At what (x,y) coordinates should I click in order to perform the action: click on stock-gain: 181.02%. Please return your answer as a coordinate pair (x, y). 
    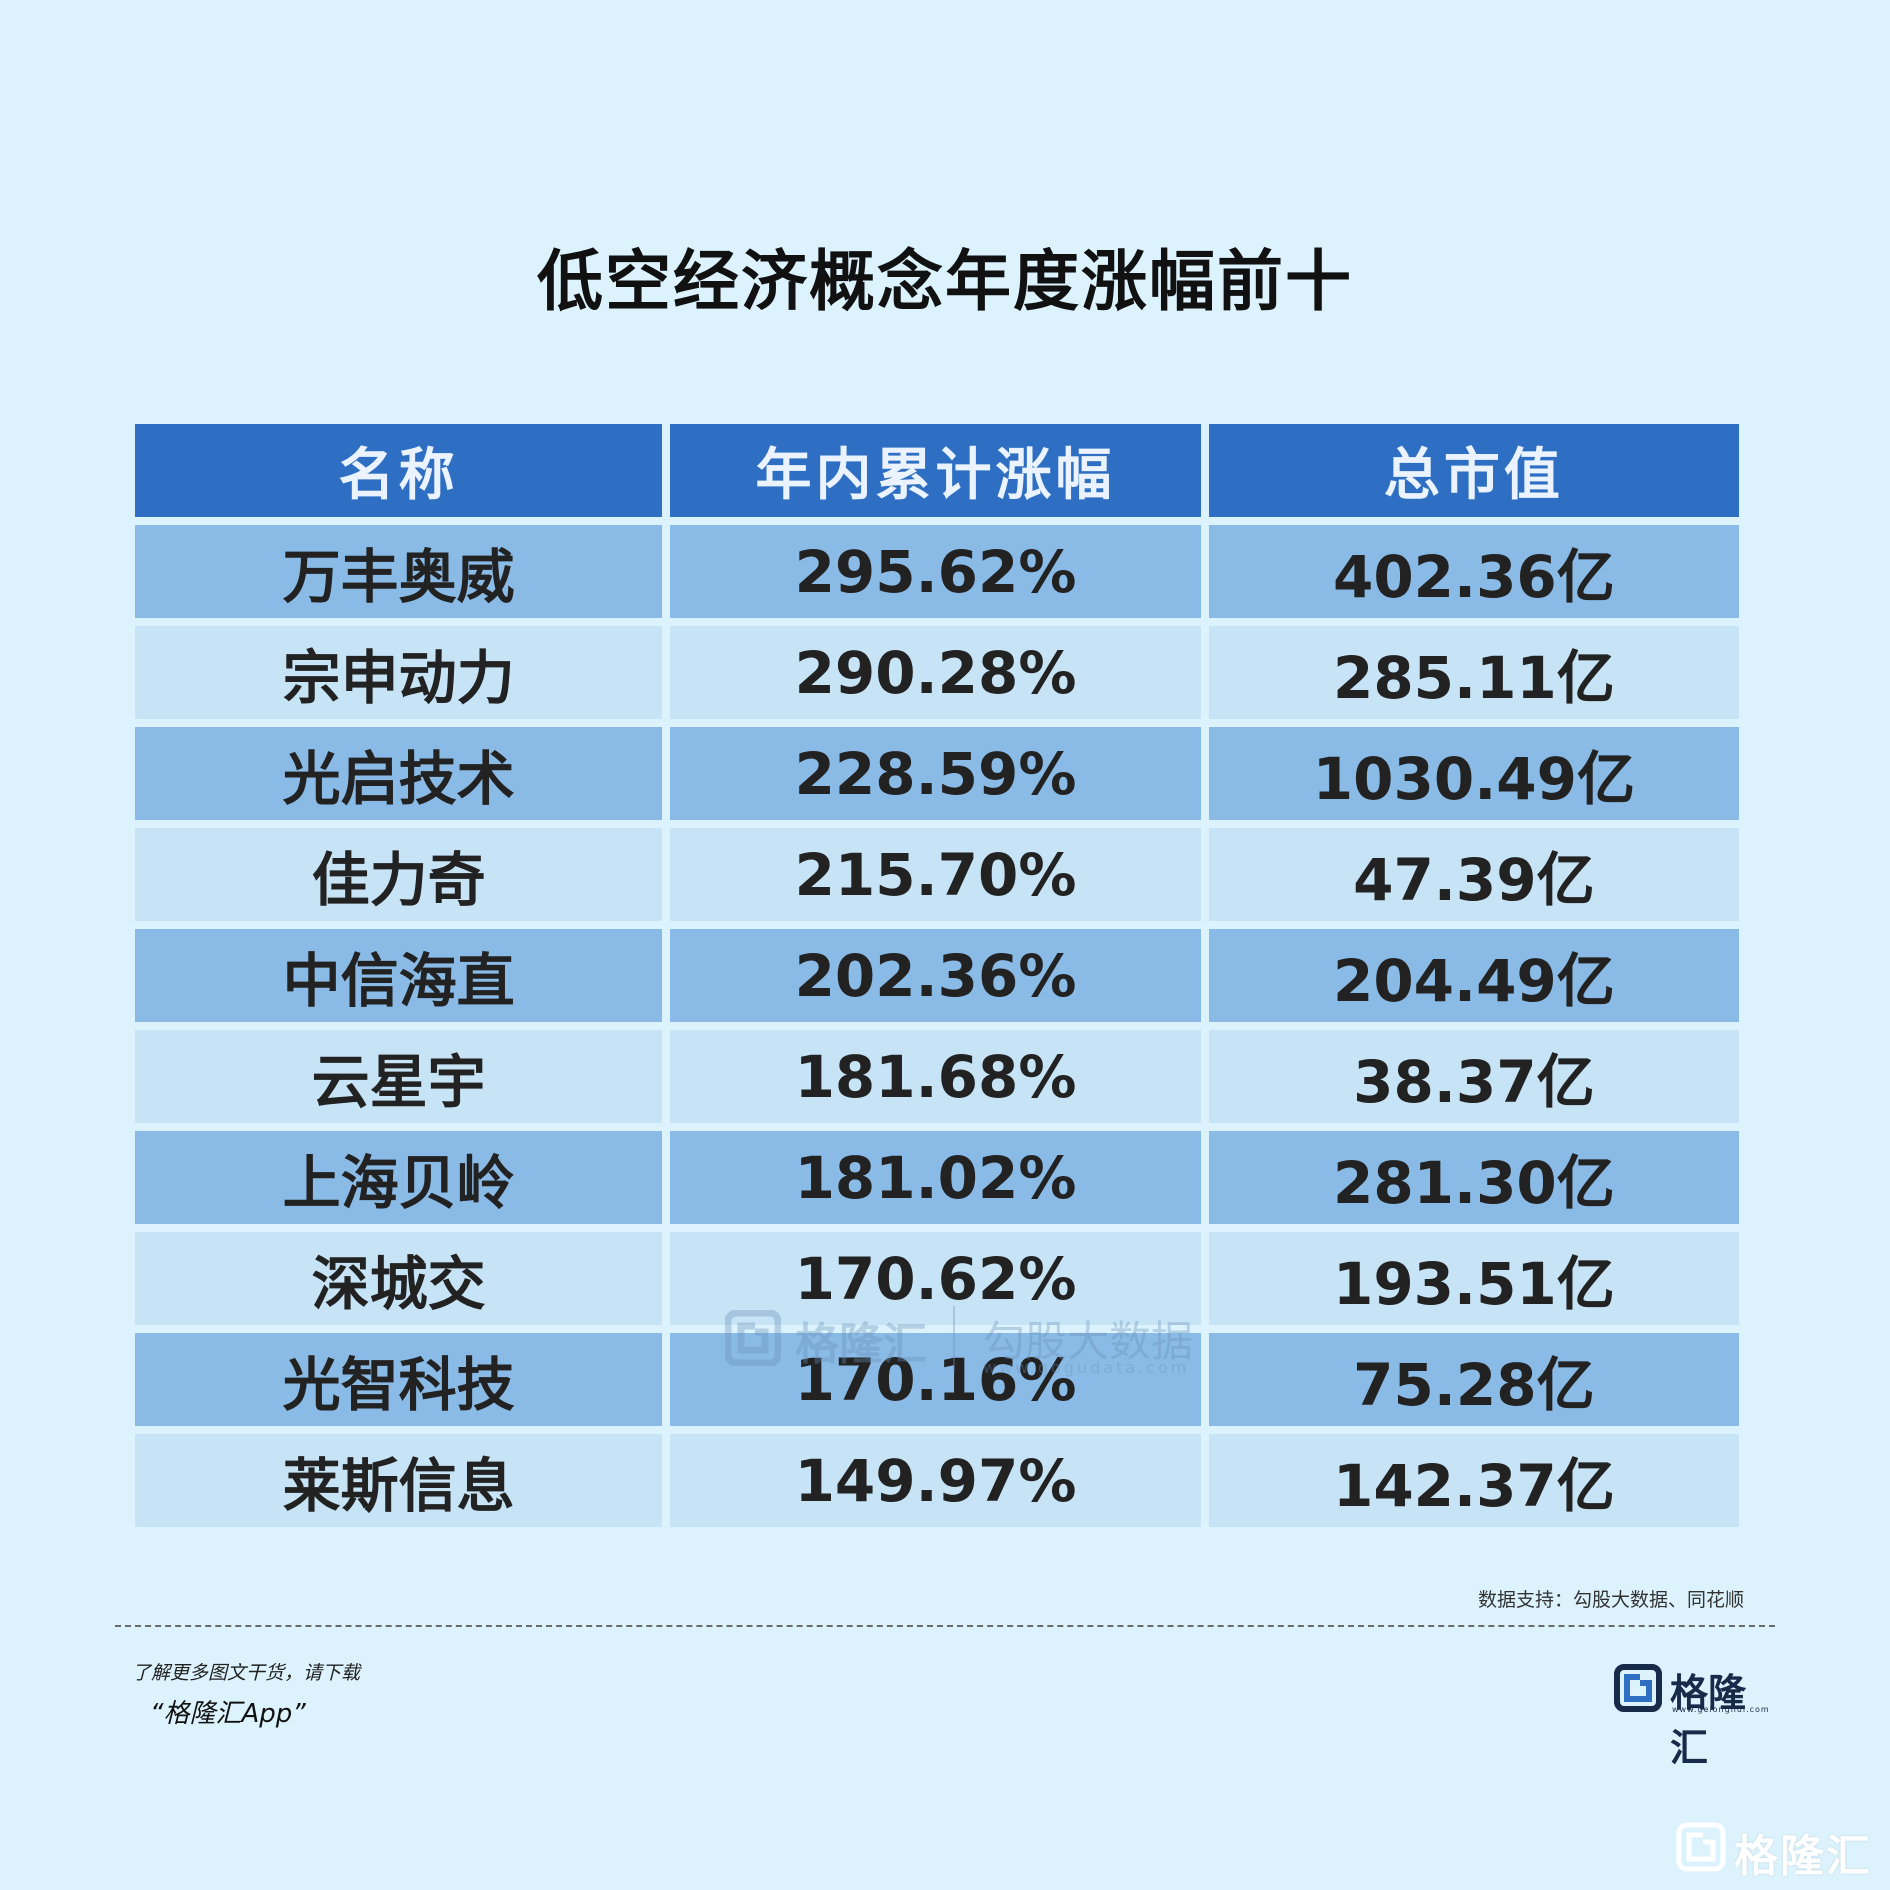
    Looking at the image, I should click on (935, 1177).